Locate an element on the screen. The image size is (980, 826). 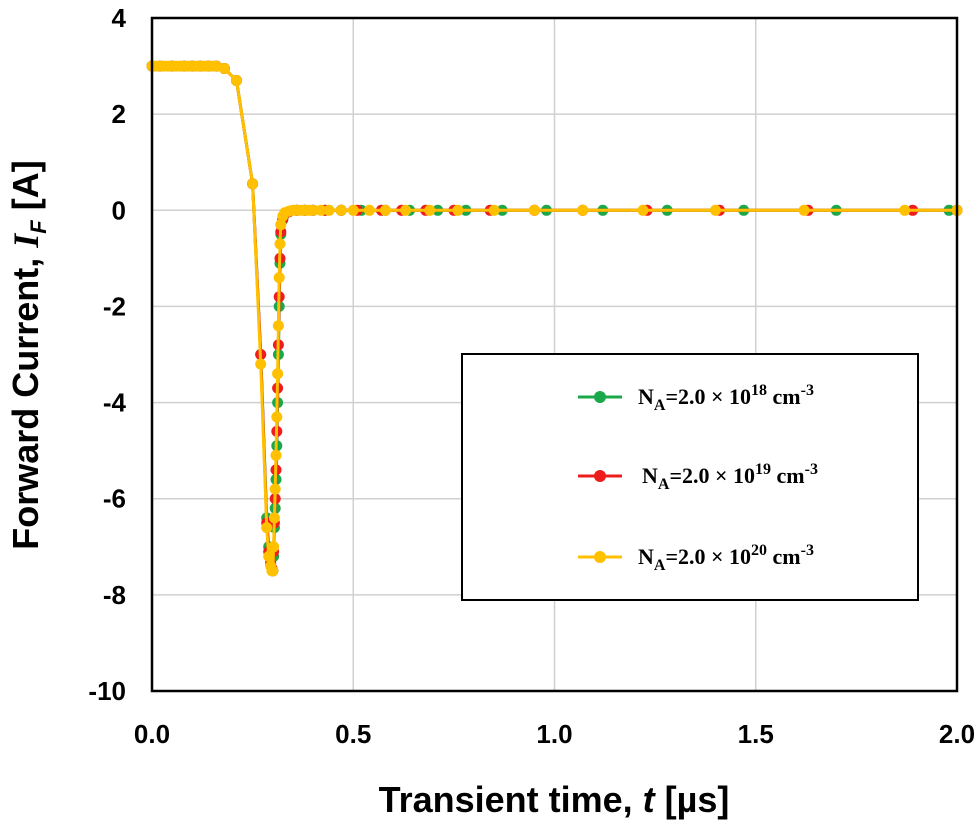
y-tick-label-4: -4 is located at coordinates (115, 403).